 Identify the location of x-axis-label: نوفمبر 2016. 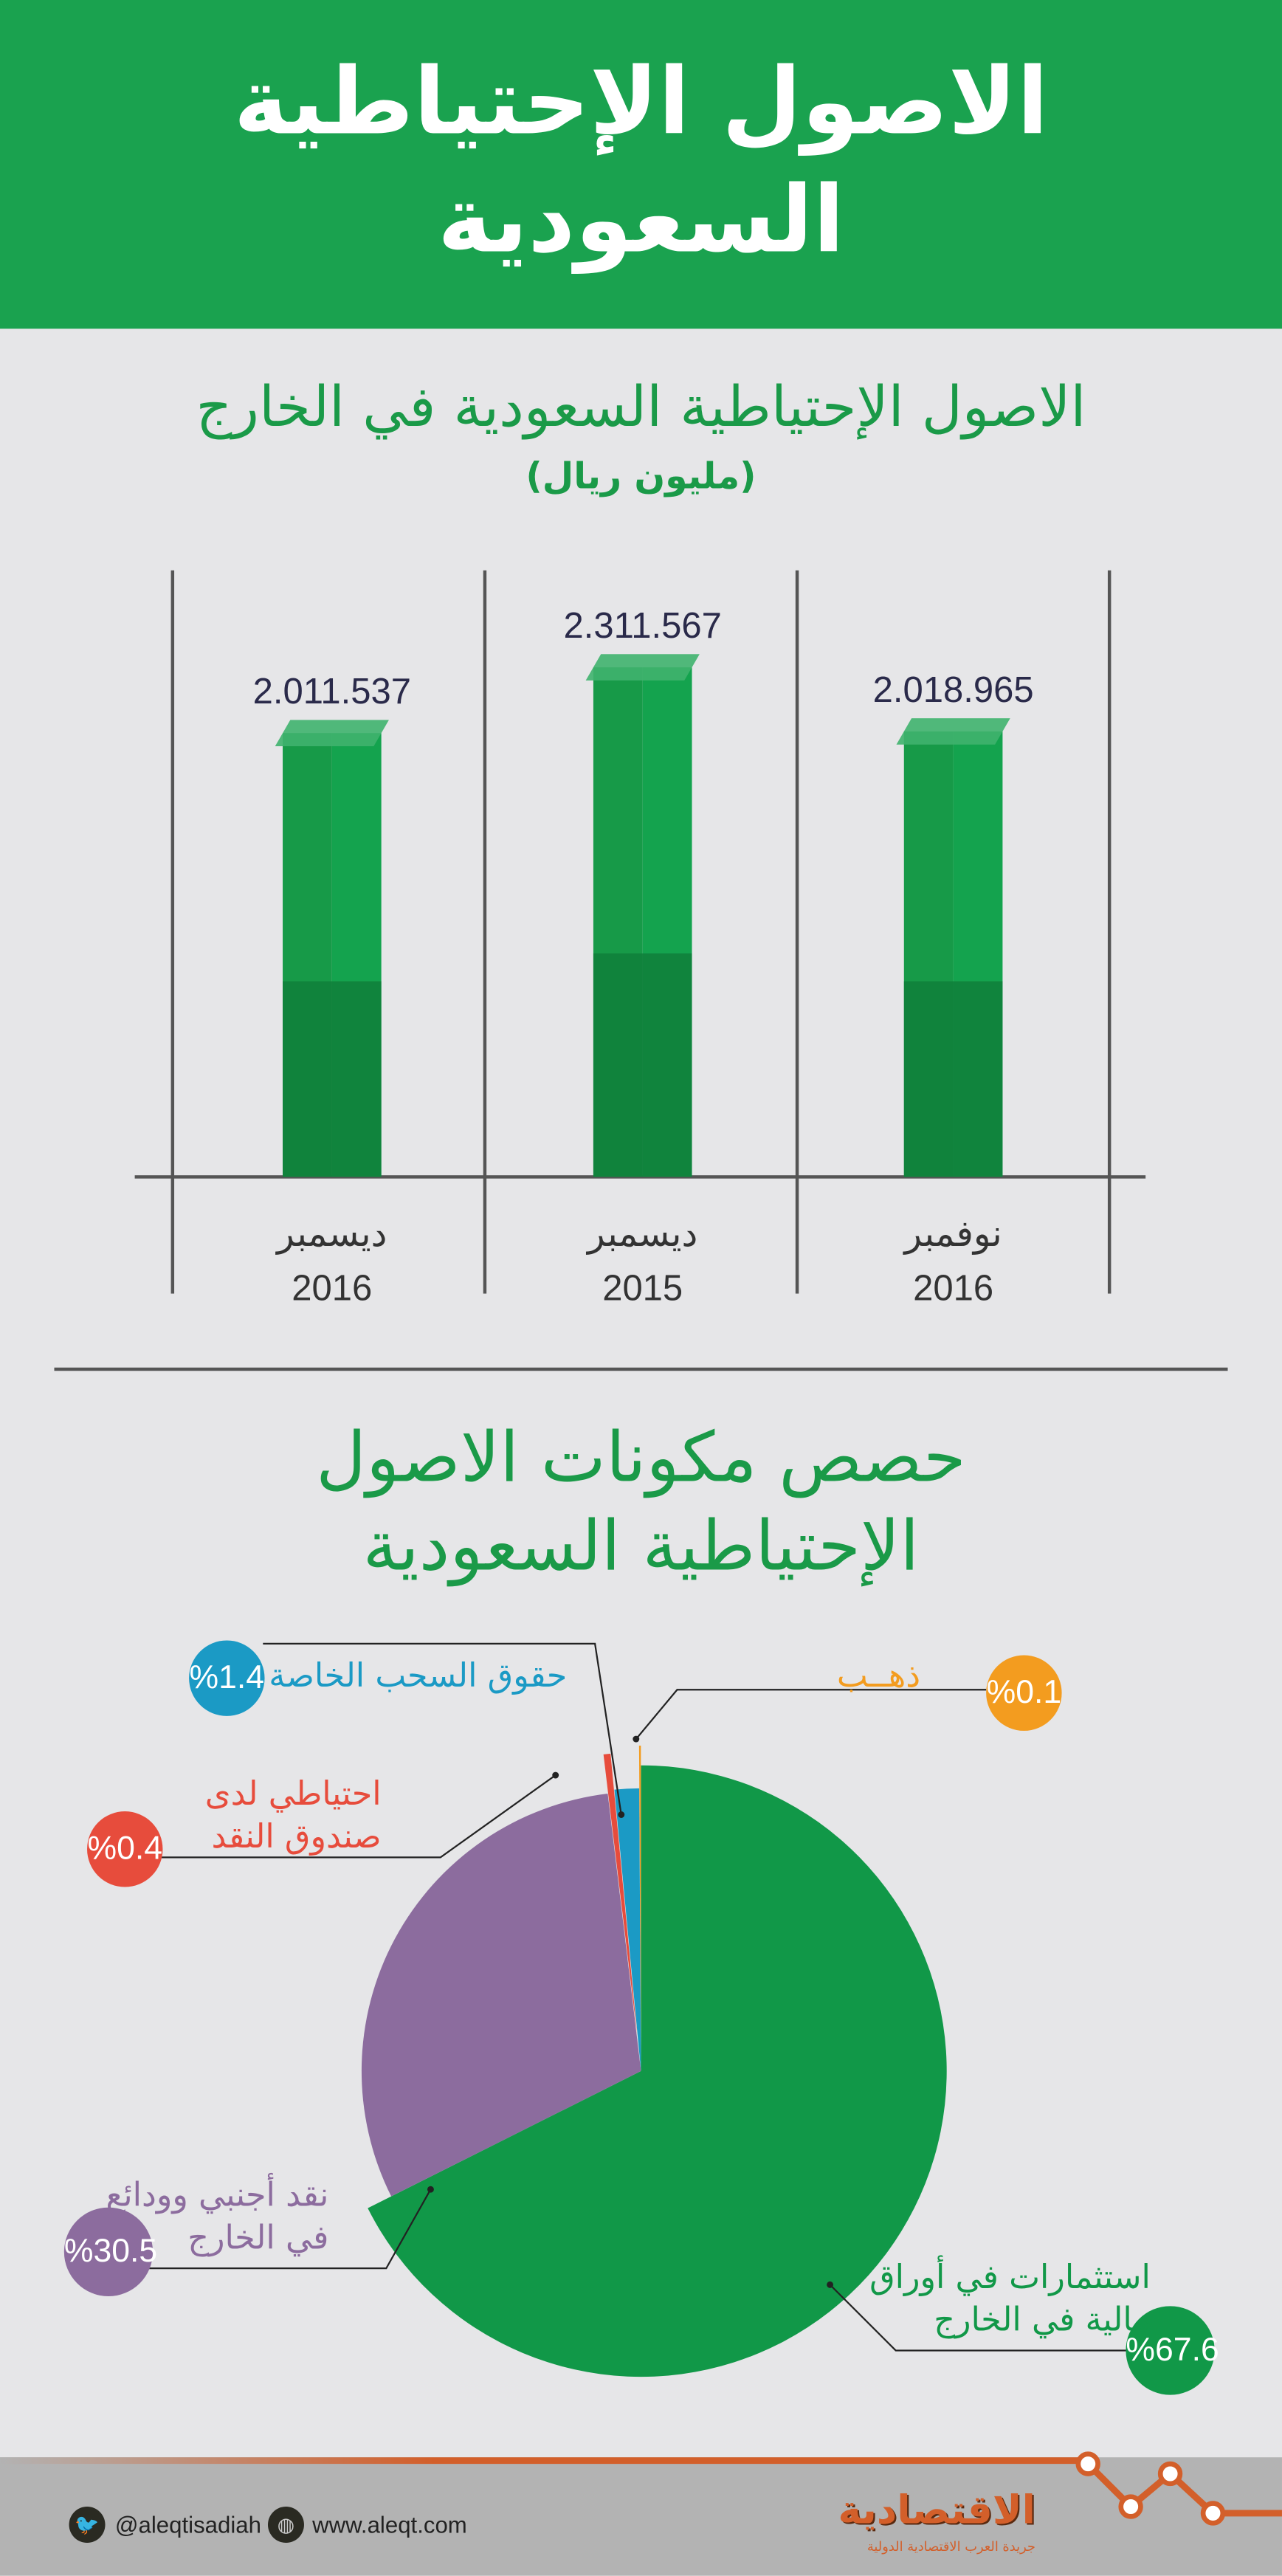
(952, 1262).